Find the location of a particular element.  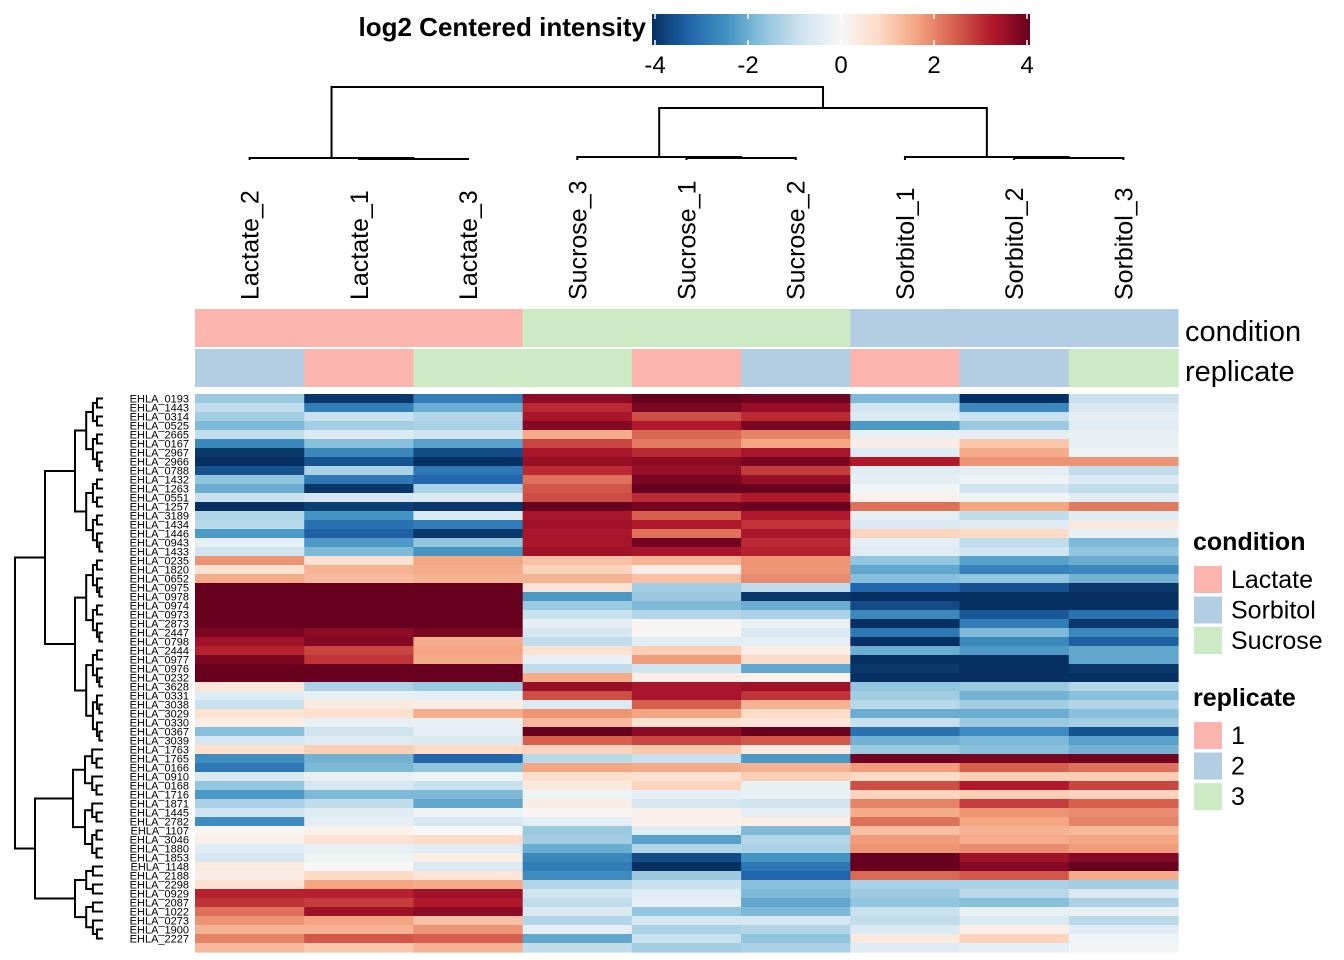

row-label: EHLA_2447 is located at coordinates (159, 634).